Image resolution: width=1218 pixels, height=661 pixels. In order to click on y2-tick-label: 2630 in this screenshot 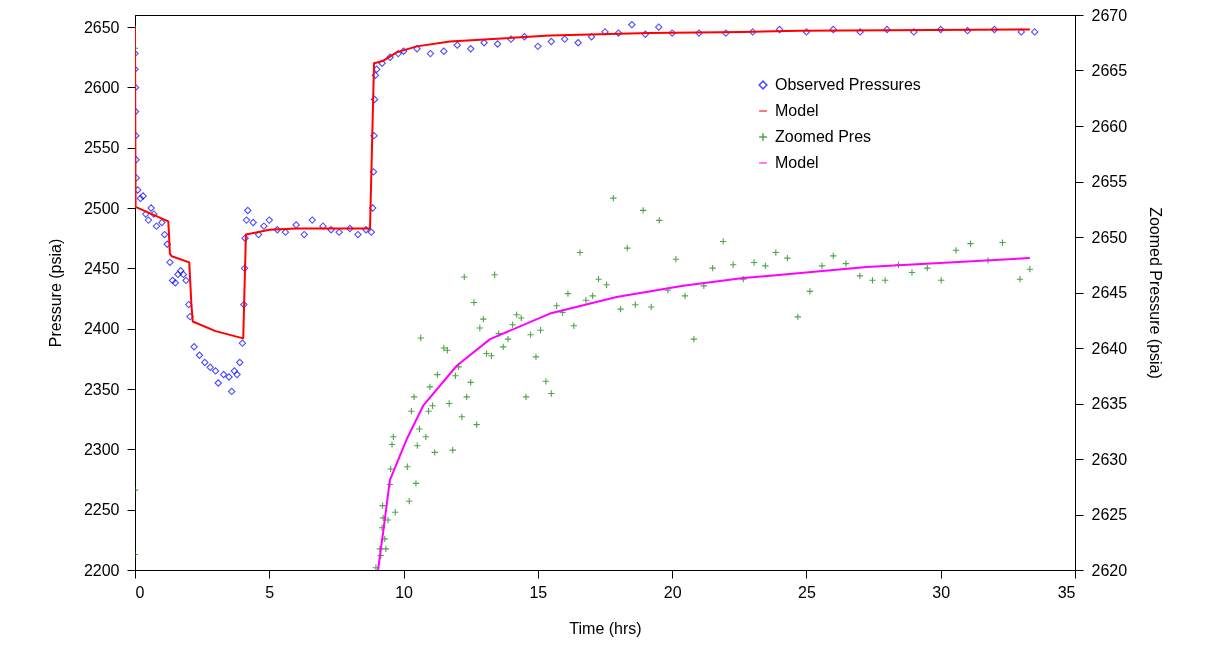, I will do `click(1109, 459)`.